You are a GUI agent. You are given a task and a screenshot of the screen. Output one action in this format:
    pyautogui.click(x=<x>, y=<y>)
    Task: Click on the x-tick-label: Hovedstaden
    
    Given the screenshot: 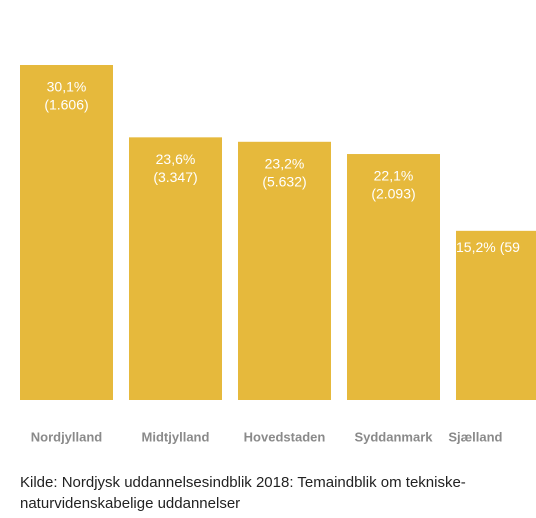 What is the action you would take?
    pyautogui.click(x=285, y=436)
    